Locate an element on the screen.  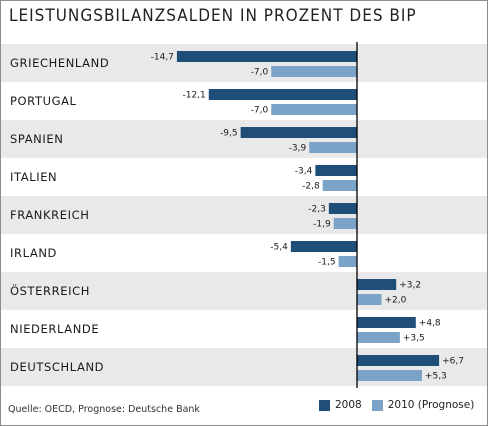
value-label-frankreich-2008: -2,3 is located at coordinates (317, 210).